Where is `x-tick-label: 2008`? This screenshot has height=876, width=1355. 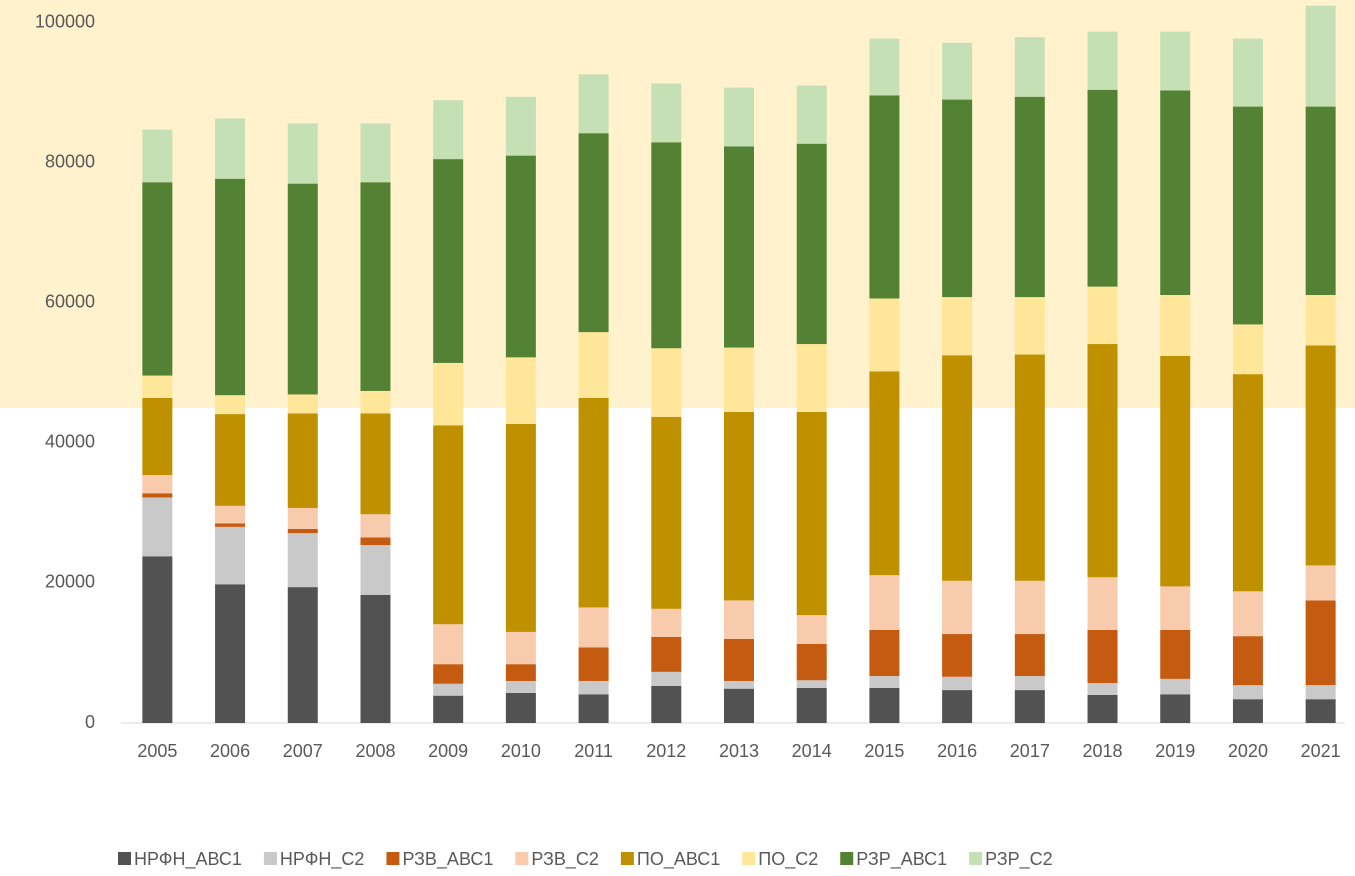 x-tick-label: 2008 is located at coordinates (375, 751).